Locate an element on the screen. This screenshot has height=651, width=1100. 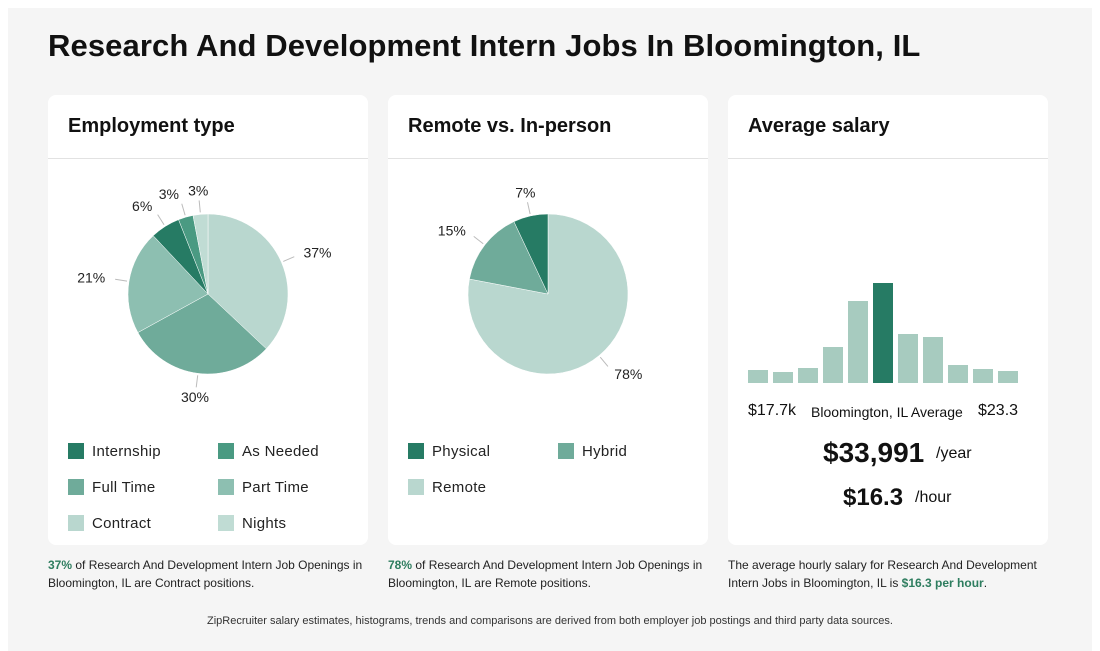
legend-item-part-time: Part Time is located at coordinates (263, 487).